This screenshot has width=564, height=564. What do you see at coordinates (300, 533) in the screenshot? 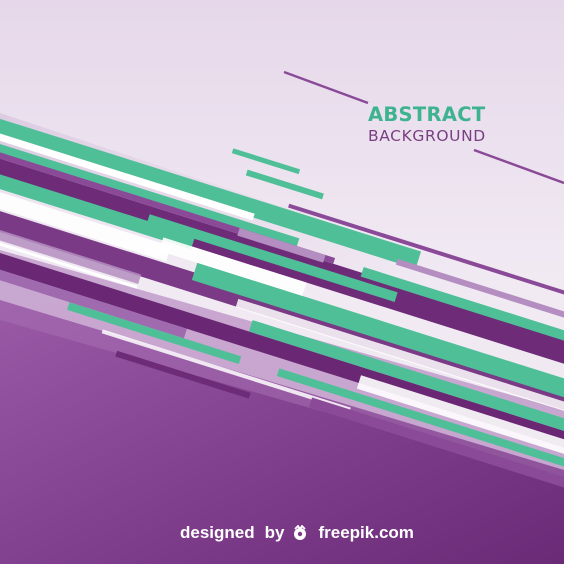
I see `freepik-logo-icon` at bounding box center [300, 533].